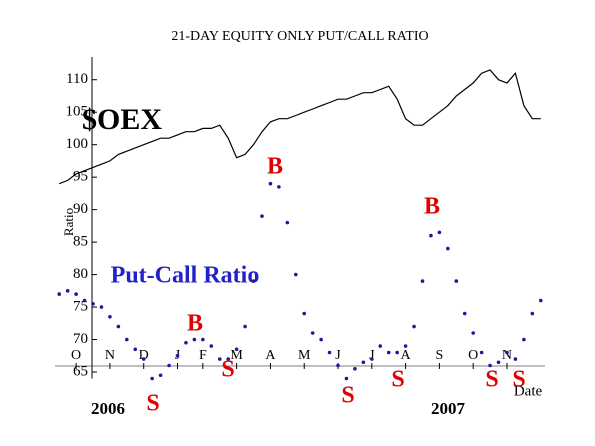 This screenshot has height=446, width=595. What do you see at coordinates (528, 391) in the screenshot?
I see `x-axis-label: Date` at bounding box center [528, 391].